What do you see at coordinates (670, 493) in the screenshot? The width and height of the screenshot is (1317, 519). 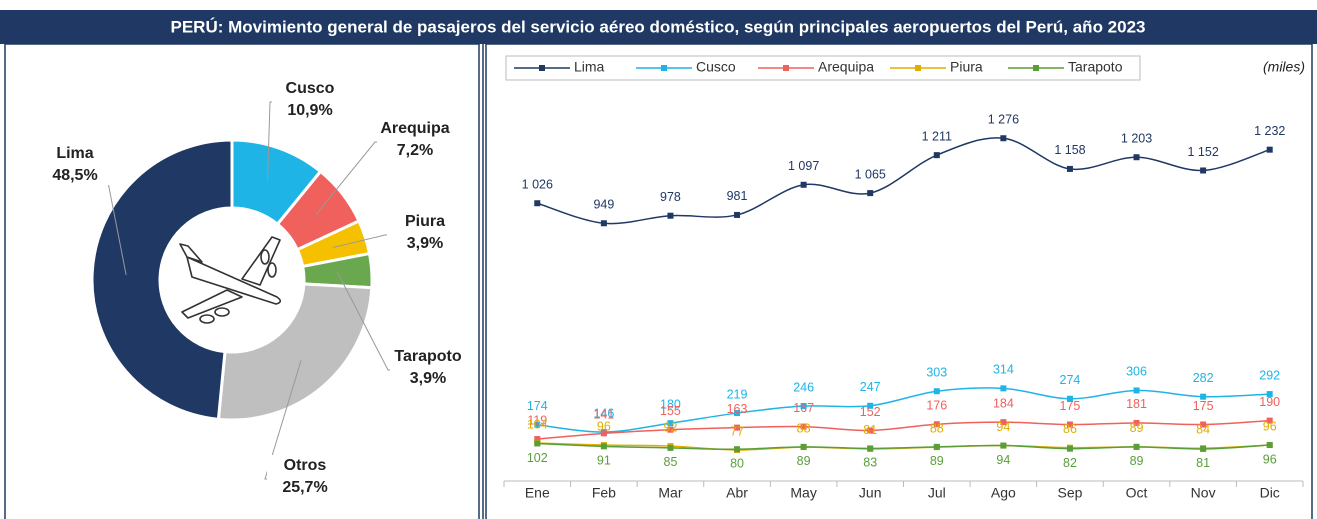 I see `x-tick-label: Mar` at bounding box center [670, 493].